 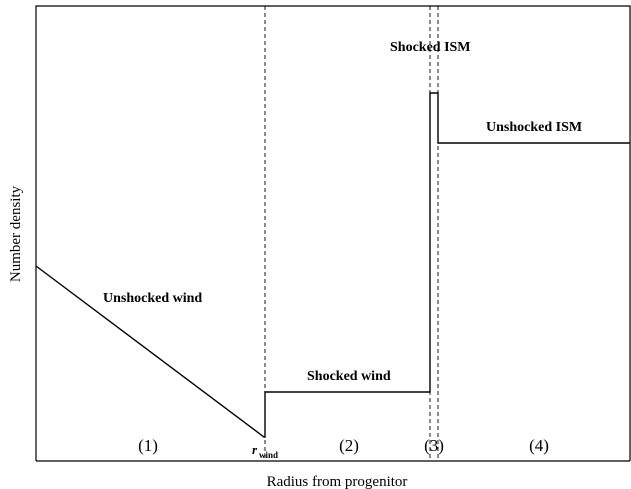 What do you see at coordinates (434, 445) in the screenshot?
I see `region-number-3: (3)` at bounding box center [434, 445].